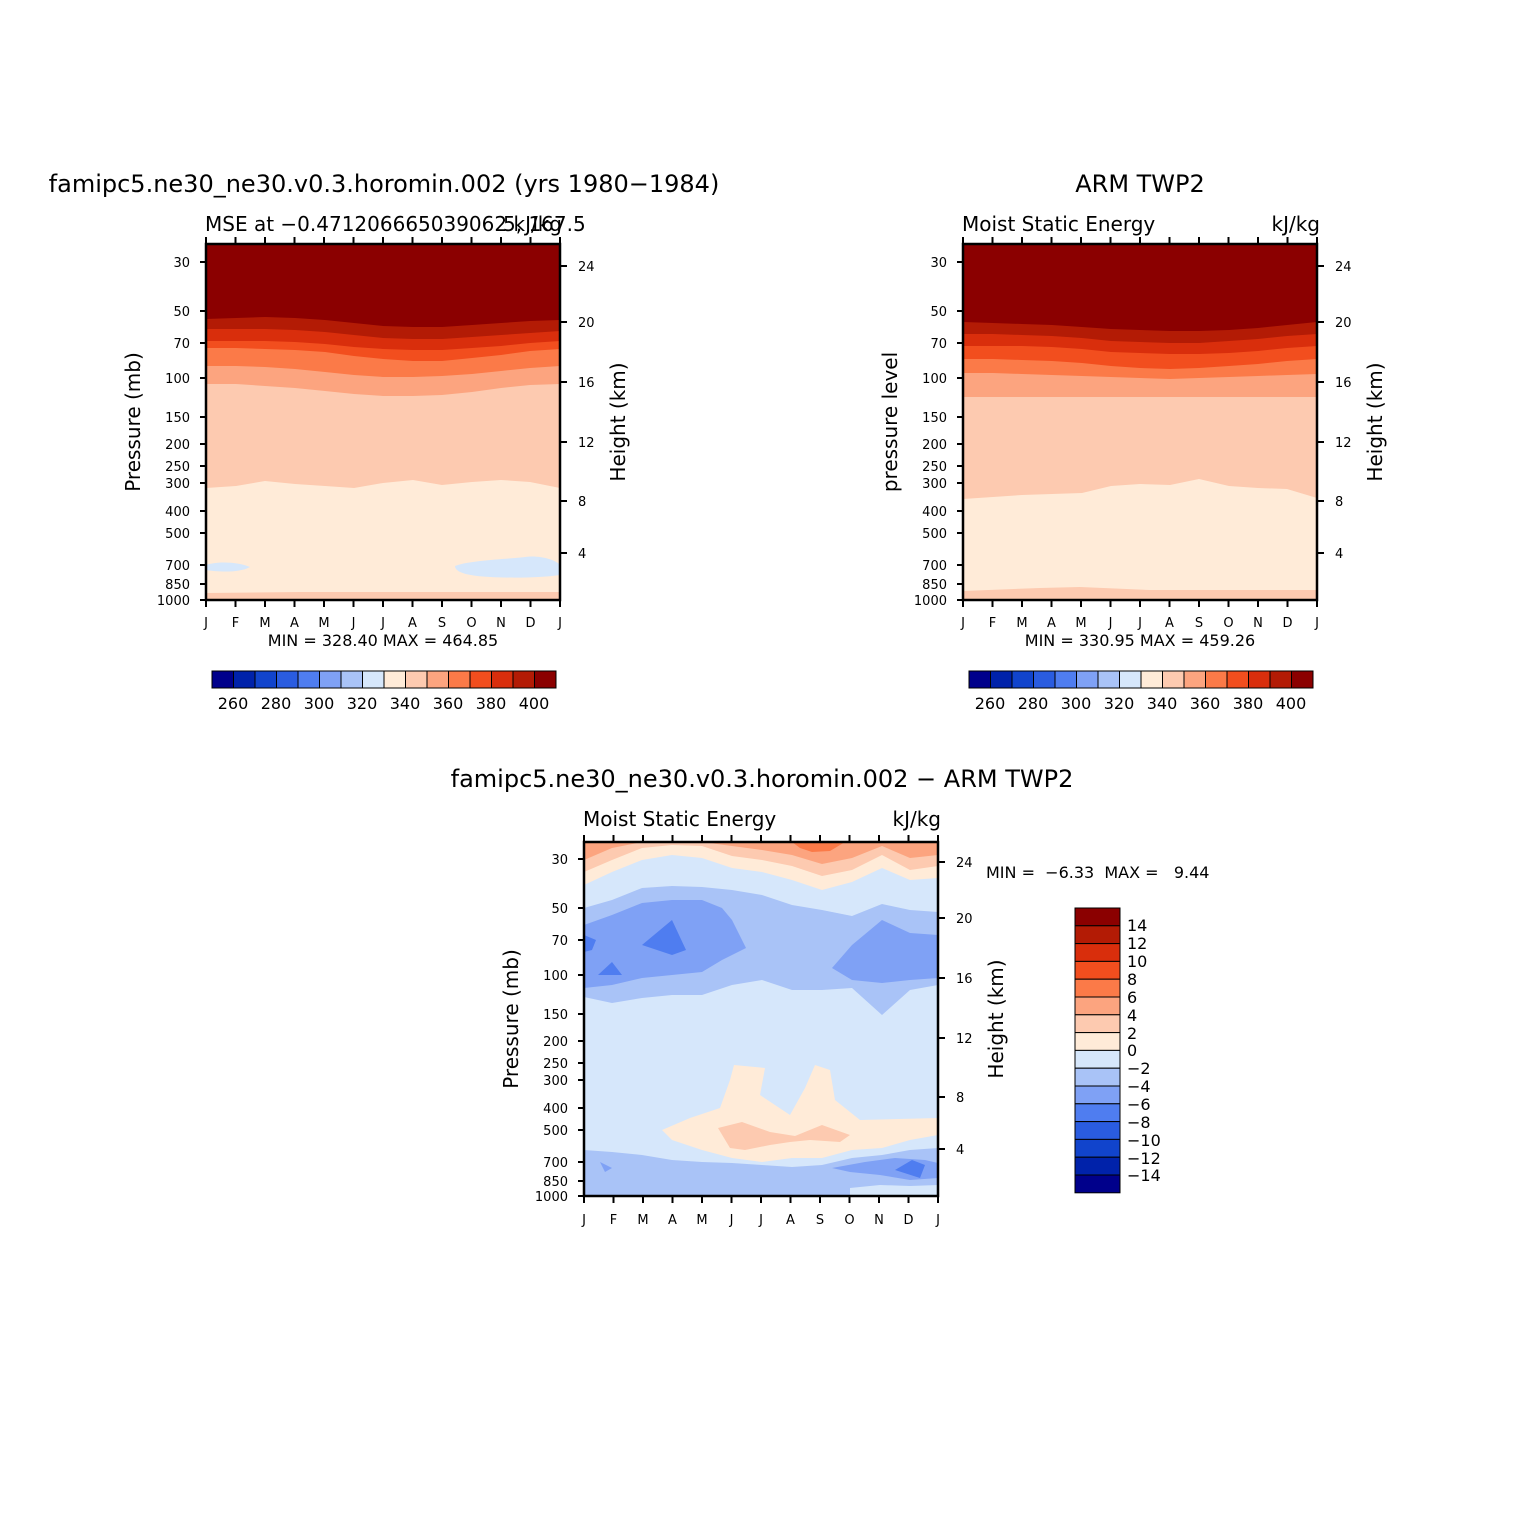 This screenshot has height=1524, width=1524. What do you see at coordinates (133, 422) in the screenshot?
I see `panel-model-y-axis-title: Pressure (mb)` at bounding box center [133, 422].